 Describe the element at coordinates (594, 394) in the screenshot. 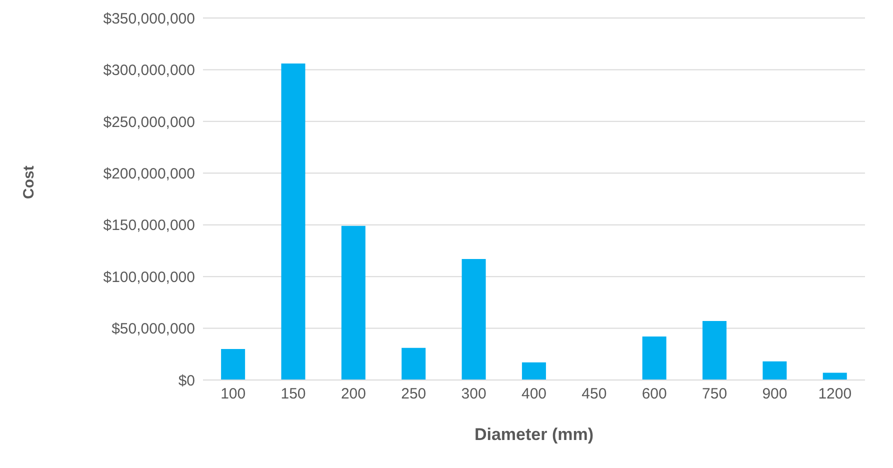

I see `x-tick-label: 450` at that location.